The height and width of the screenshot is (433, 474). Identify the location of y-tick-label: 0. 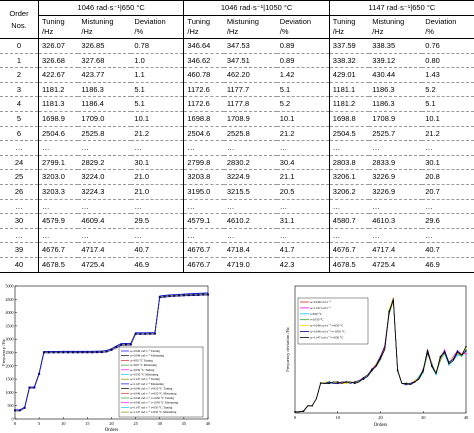
(13, 419).